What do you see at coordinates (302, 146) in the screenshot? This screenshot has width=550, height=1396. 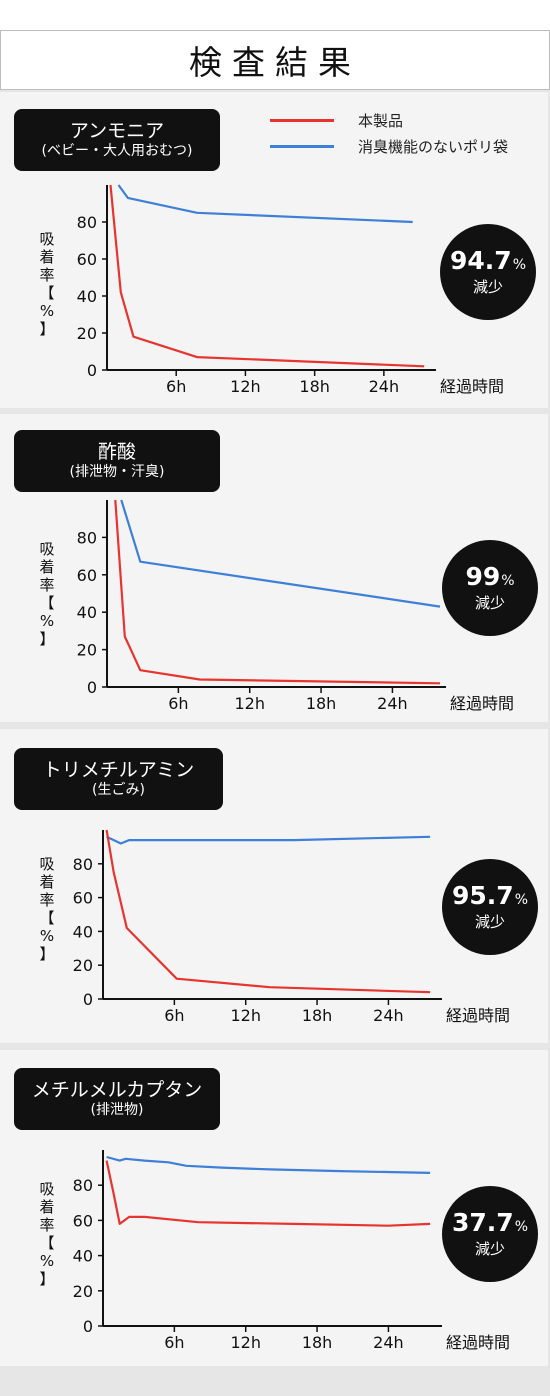 I see `legend-swatch-blue` at bounding box center [302, 146].